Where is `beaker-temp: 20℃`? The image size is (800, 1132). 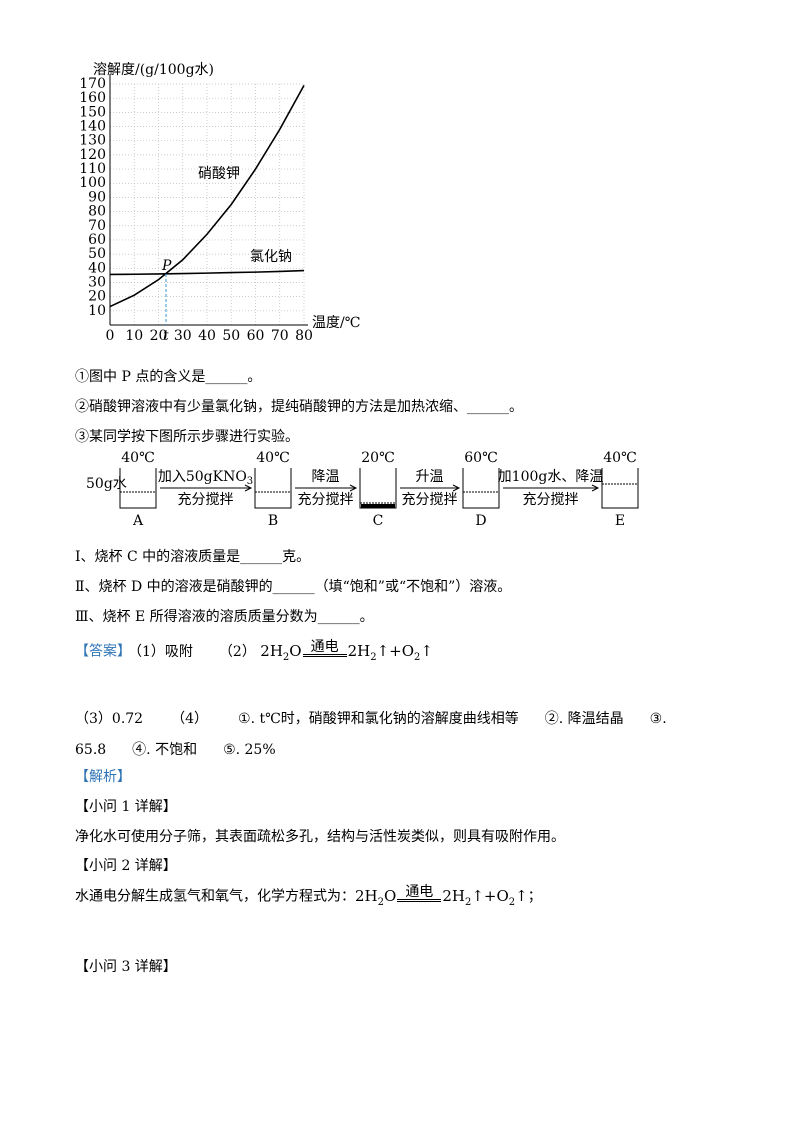
beaker-temp: 20℃ is located at coordinates (377, 458).